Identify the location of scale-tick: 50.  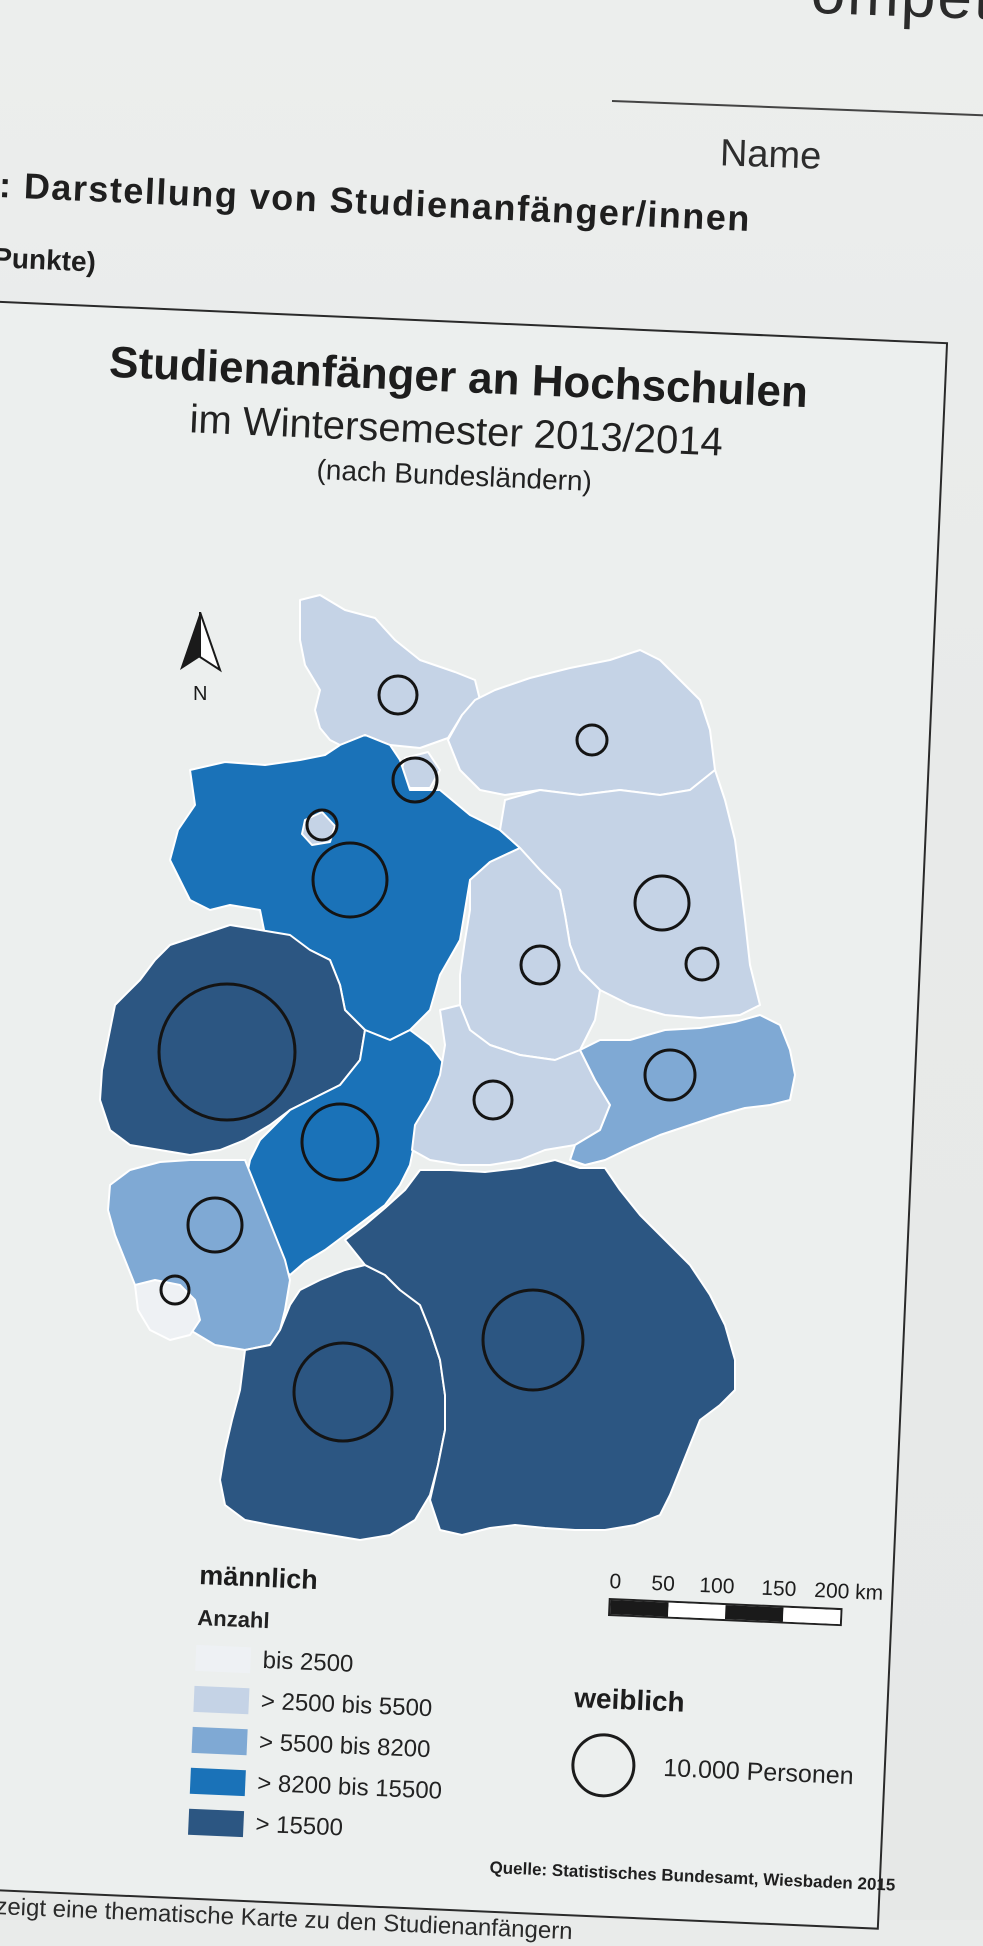
(663, 1583).